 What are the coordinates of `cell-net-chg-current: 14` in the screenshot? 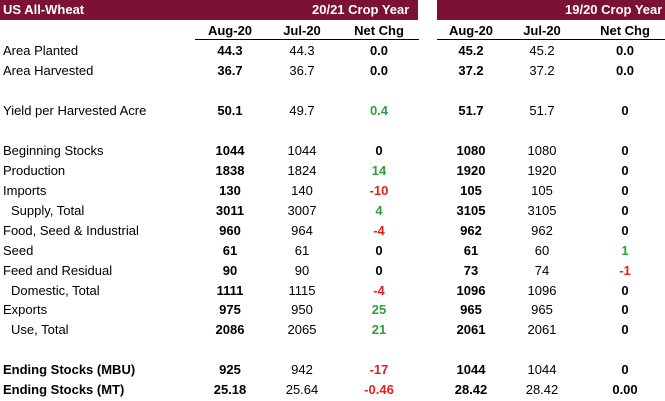 It's located at (379, 170).